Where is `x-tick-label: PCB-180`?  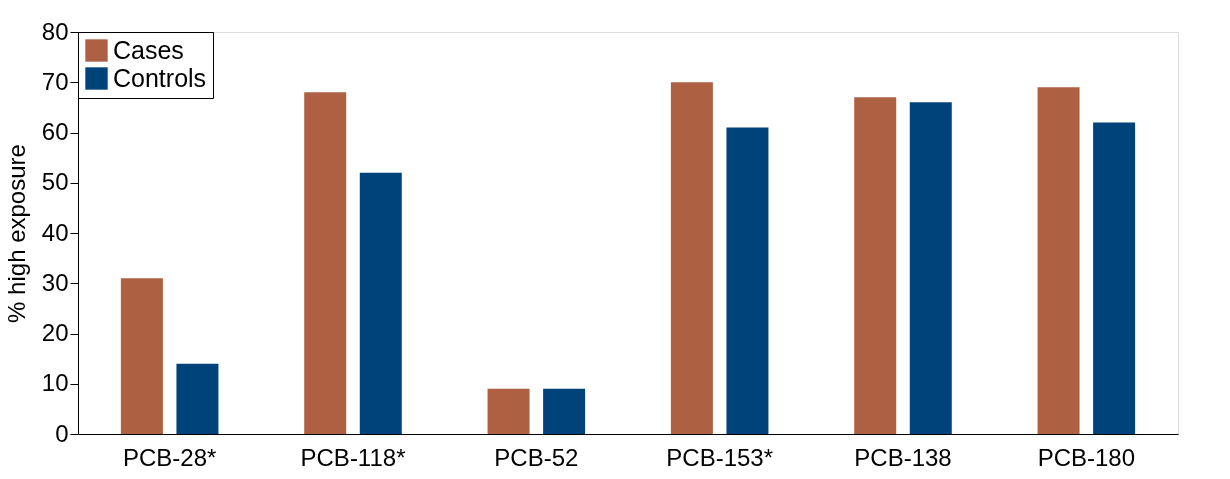
x-tick-label: PCB-180 is located at coordinates (1086, 457).